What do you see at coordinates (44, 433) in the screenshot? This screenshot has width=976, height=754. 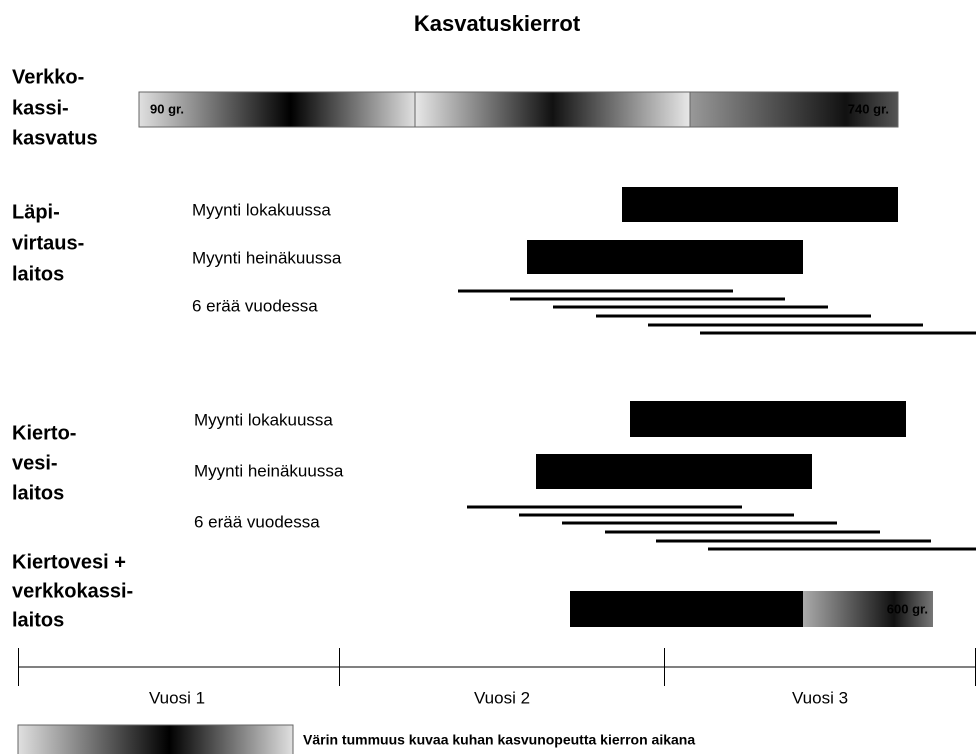 I see `section-label: Kierto-` at bounding box center [44, 433].